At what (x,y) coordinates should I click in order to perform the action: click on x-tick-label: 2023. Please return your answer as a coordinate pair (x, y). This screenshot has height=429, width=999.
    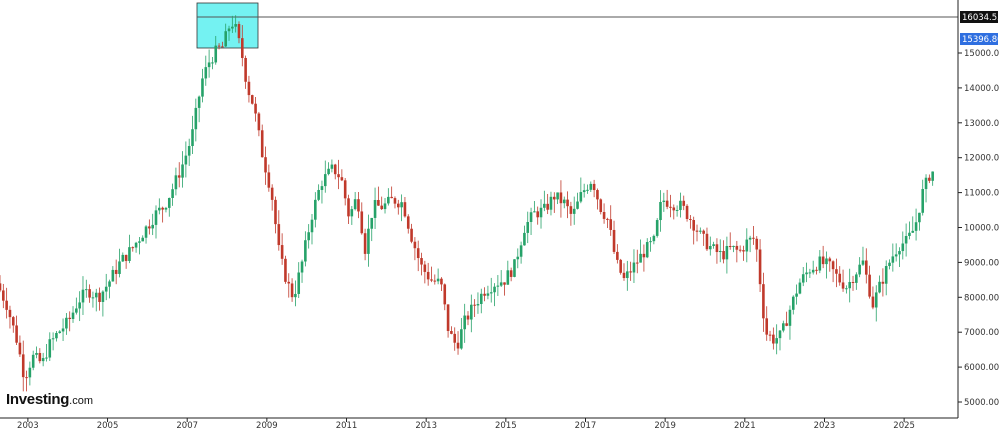
    Looking at the image, I should click on (825, 425).